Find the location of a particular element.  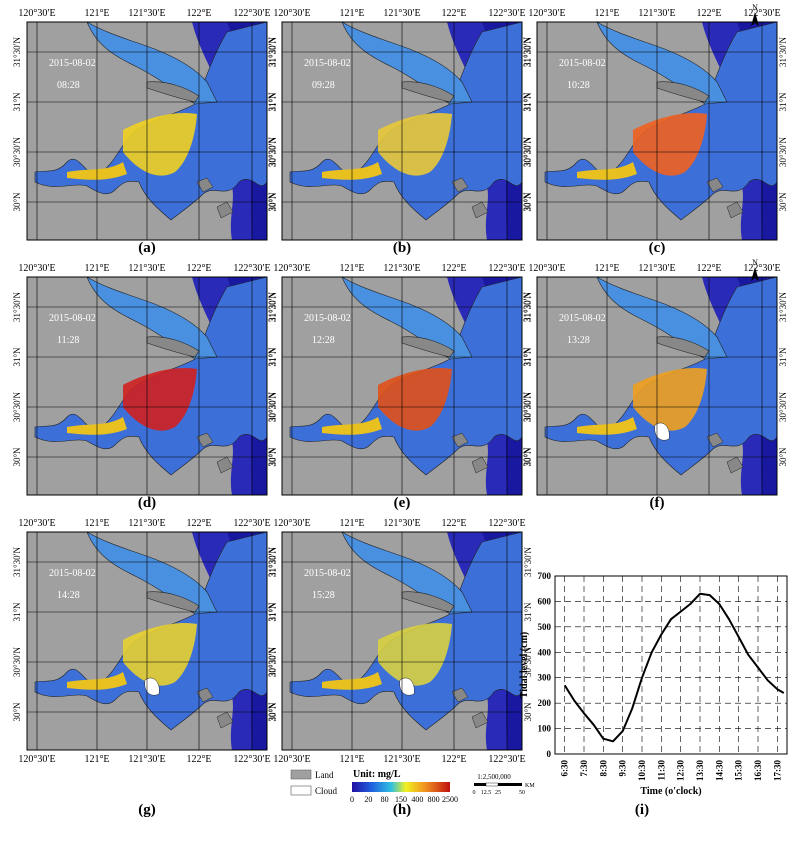

panel-label: (c) is located at coordinates (657, 248).